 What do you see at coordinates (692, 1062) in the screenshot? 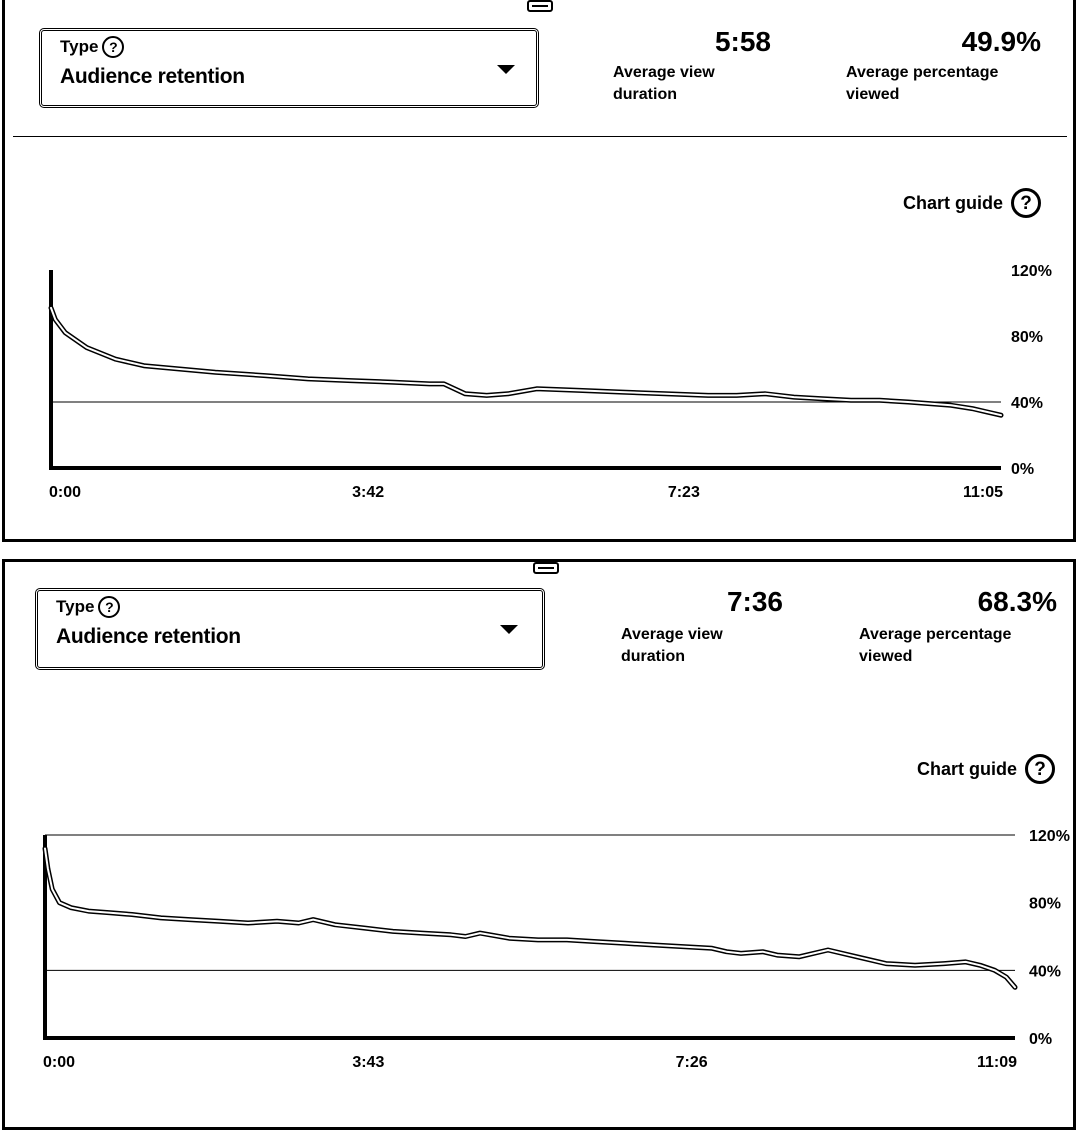
I see `x-tick-label: 7:26` at bounding box center [692, 1062].